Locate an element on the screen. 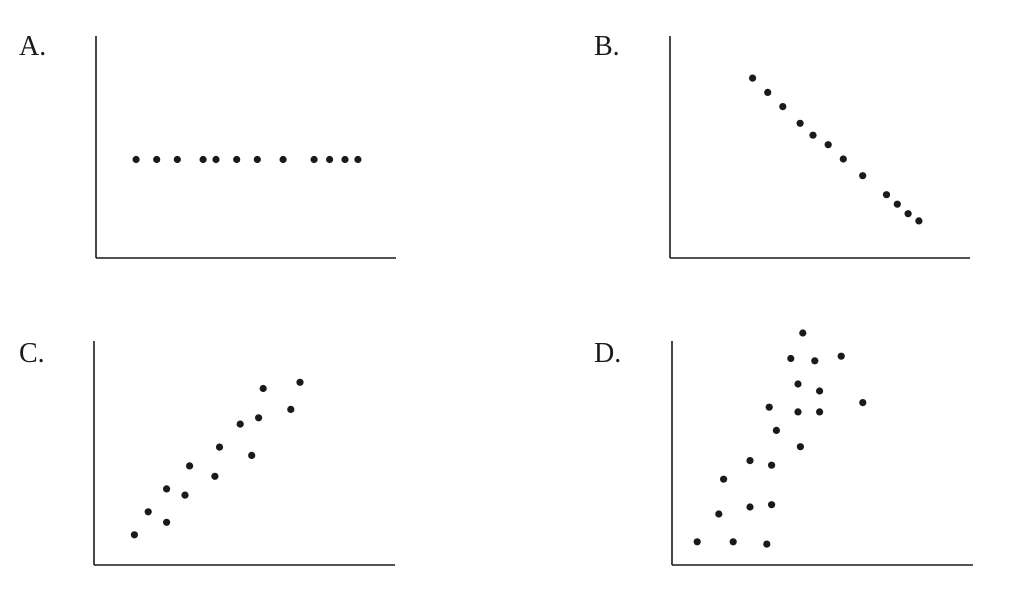 Image resolution: width=1036 pixels, height=614 pixels. scatter-plot-a is located at coordinates (245, 147).